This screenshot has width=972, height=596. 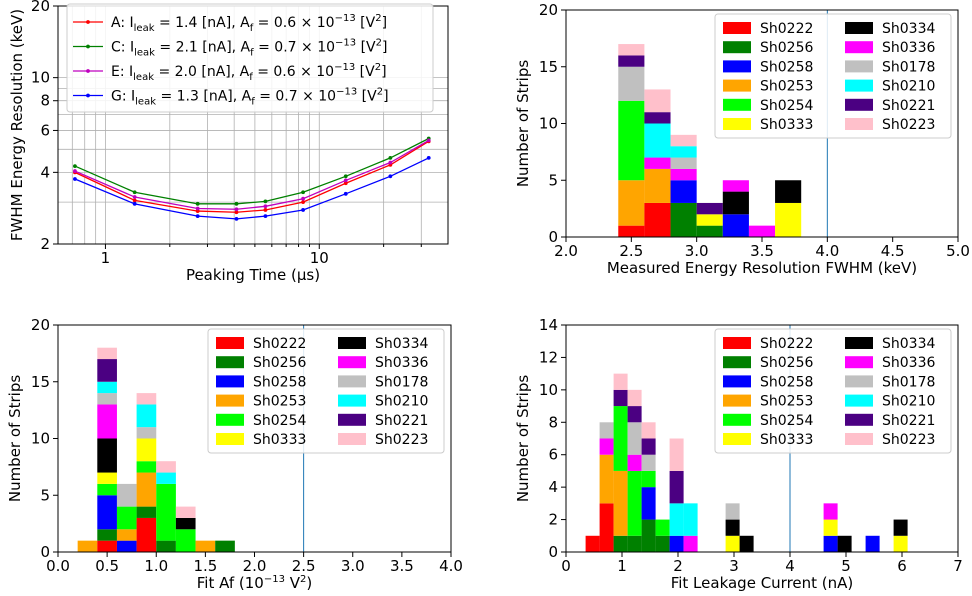 What do you see at coordinates (378, 67) in the screenshot?
I see `text-part: 2` at bounding box center [378, 67].